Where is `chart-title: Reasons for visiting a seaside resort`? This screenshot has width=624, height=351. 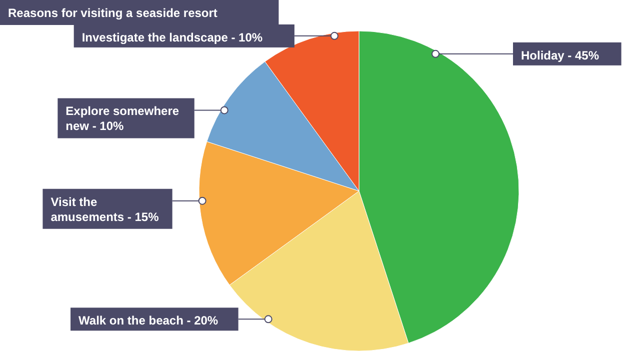 chart-title: Reasons for visiting a seaside resort is located at coordinates (113, 13).